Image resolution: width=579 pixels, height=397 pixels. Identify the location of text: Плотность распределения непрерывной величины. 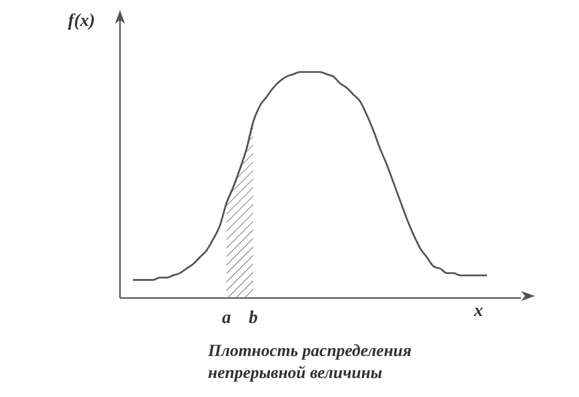
(310, 362).